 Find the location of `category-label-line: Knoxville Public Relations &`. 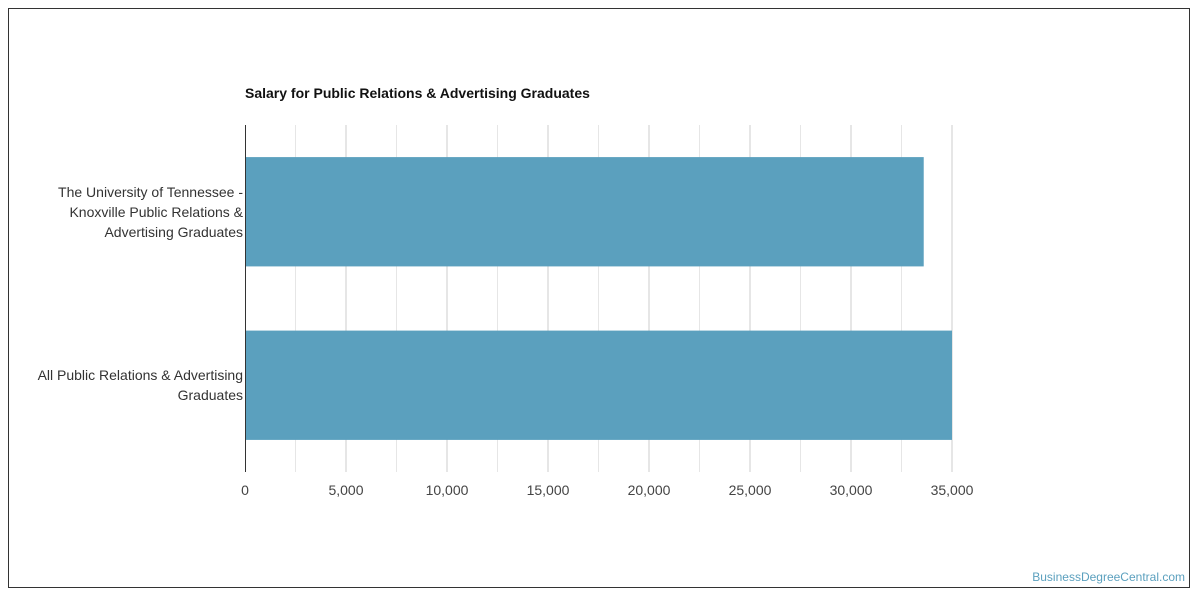

category-label-line: Knoxville Public Relations & is located at coordinates (156, 211).